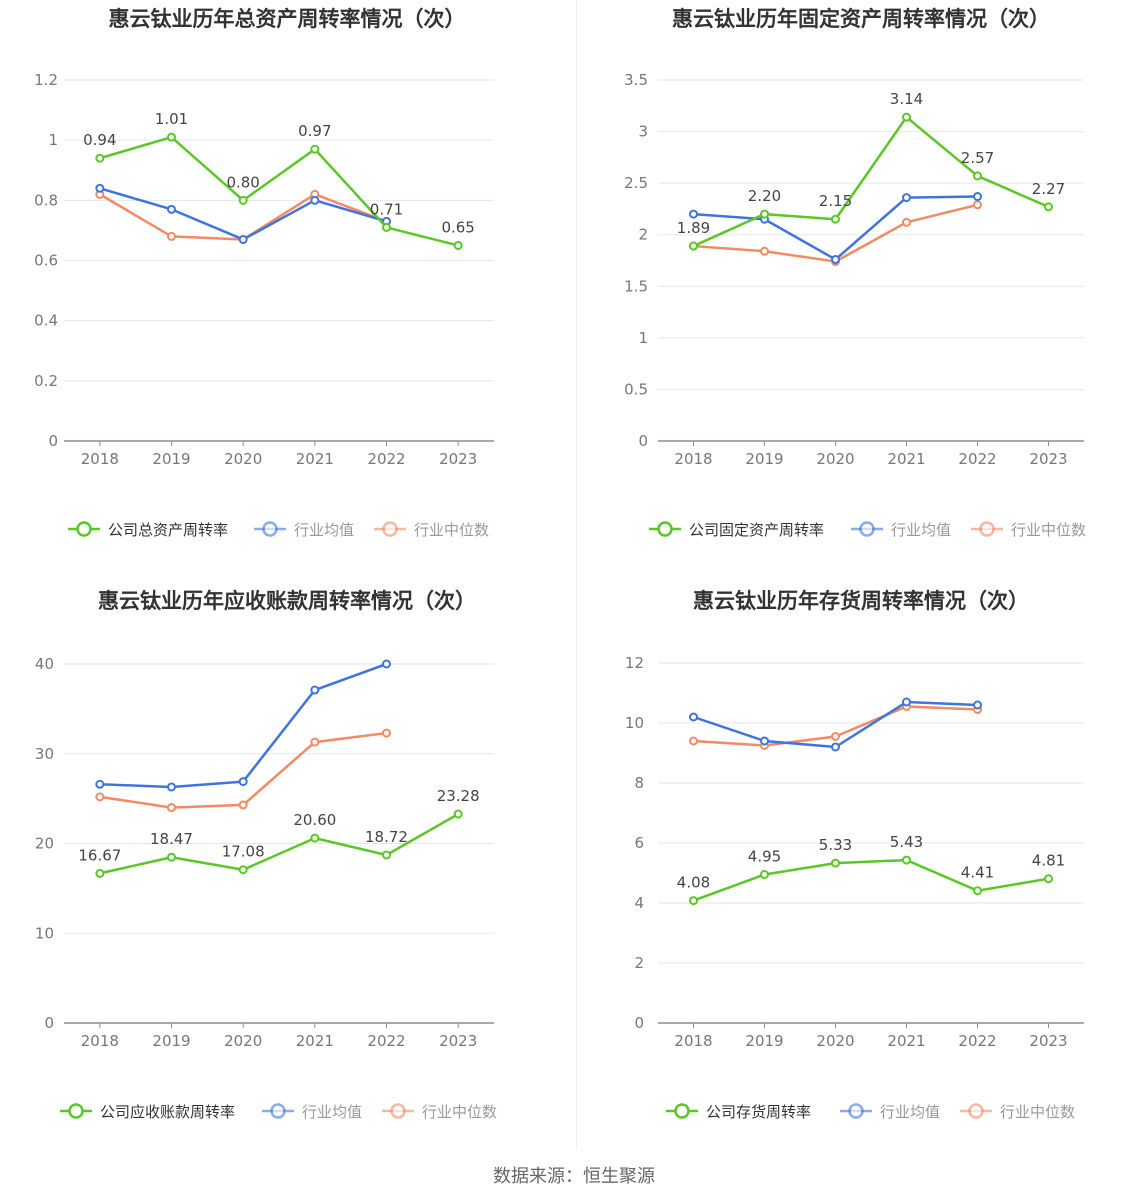 The width and height of the screenshot is (1148, 1202). I want to click on data-label: 5.33, so click(835, 845).